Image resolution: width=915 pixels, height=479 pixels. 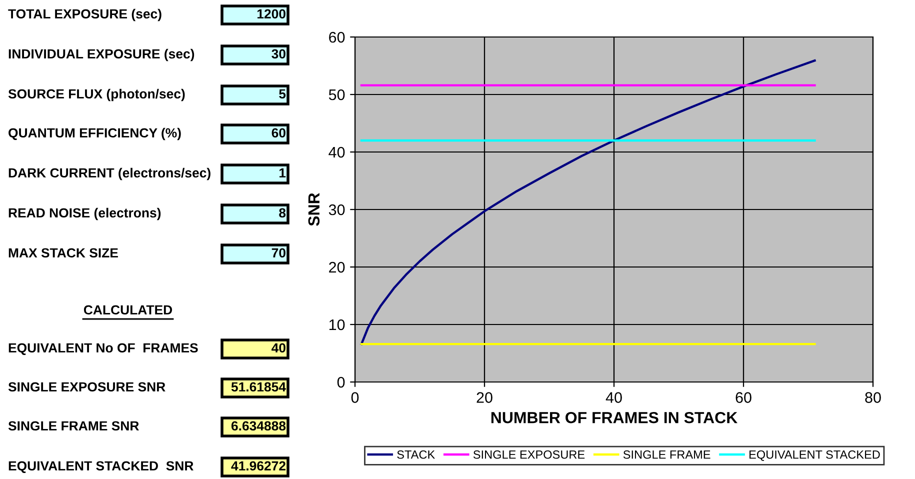 I want to click on text: 6.634888, so click(x=258, y=426).